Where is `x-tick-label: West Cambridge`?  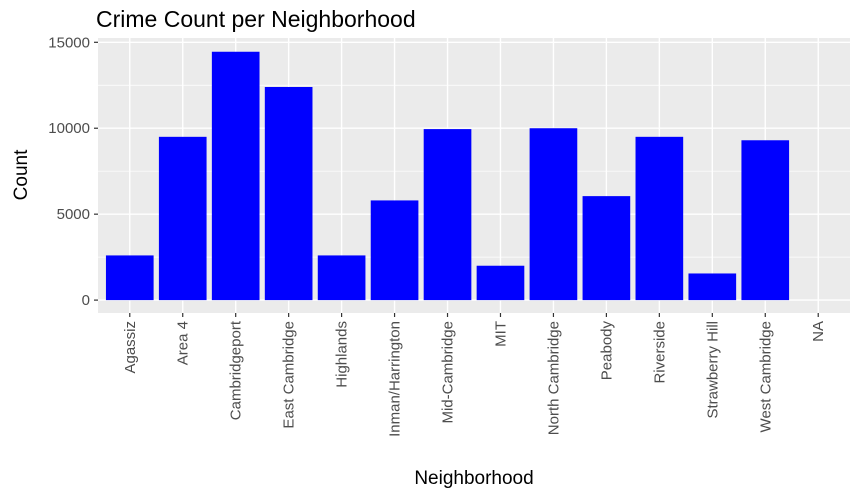 x-tick-label: West Cambridge is located at coordinates (765, 376).